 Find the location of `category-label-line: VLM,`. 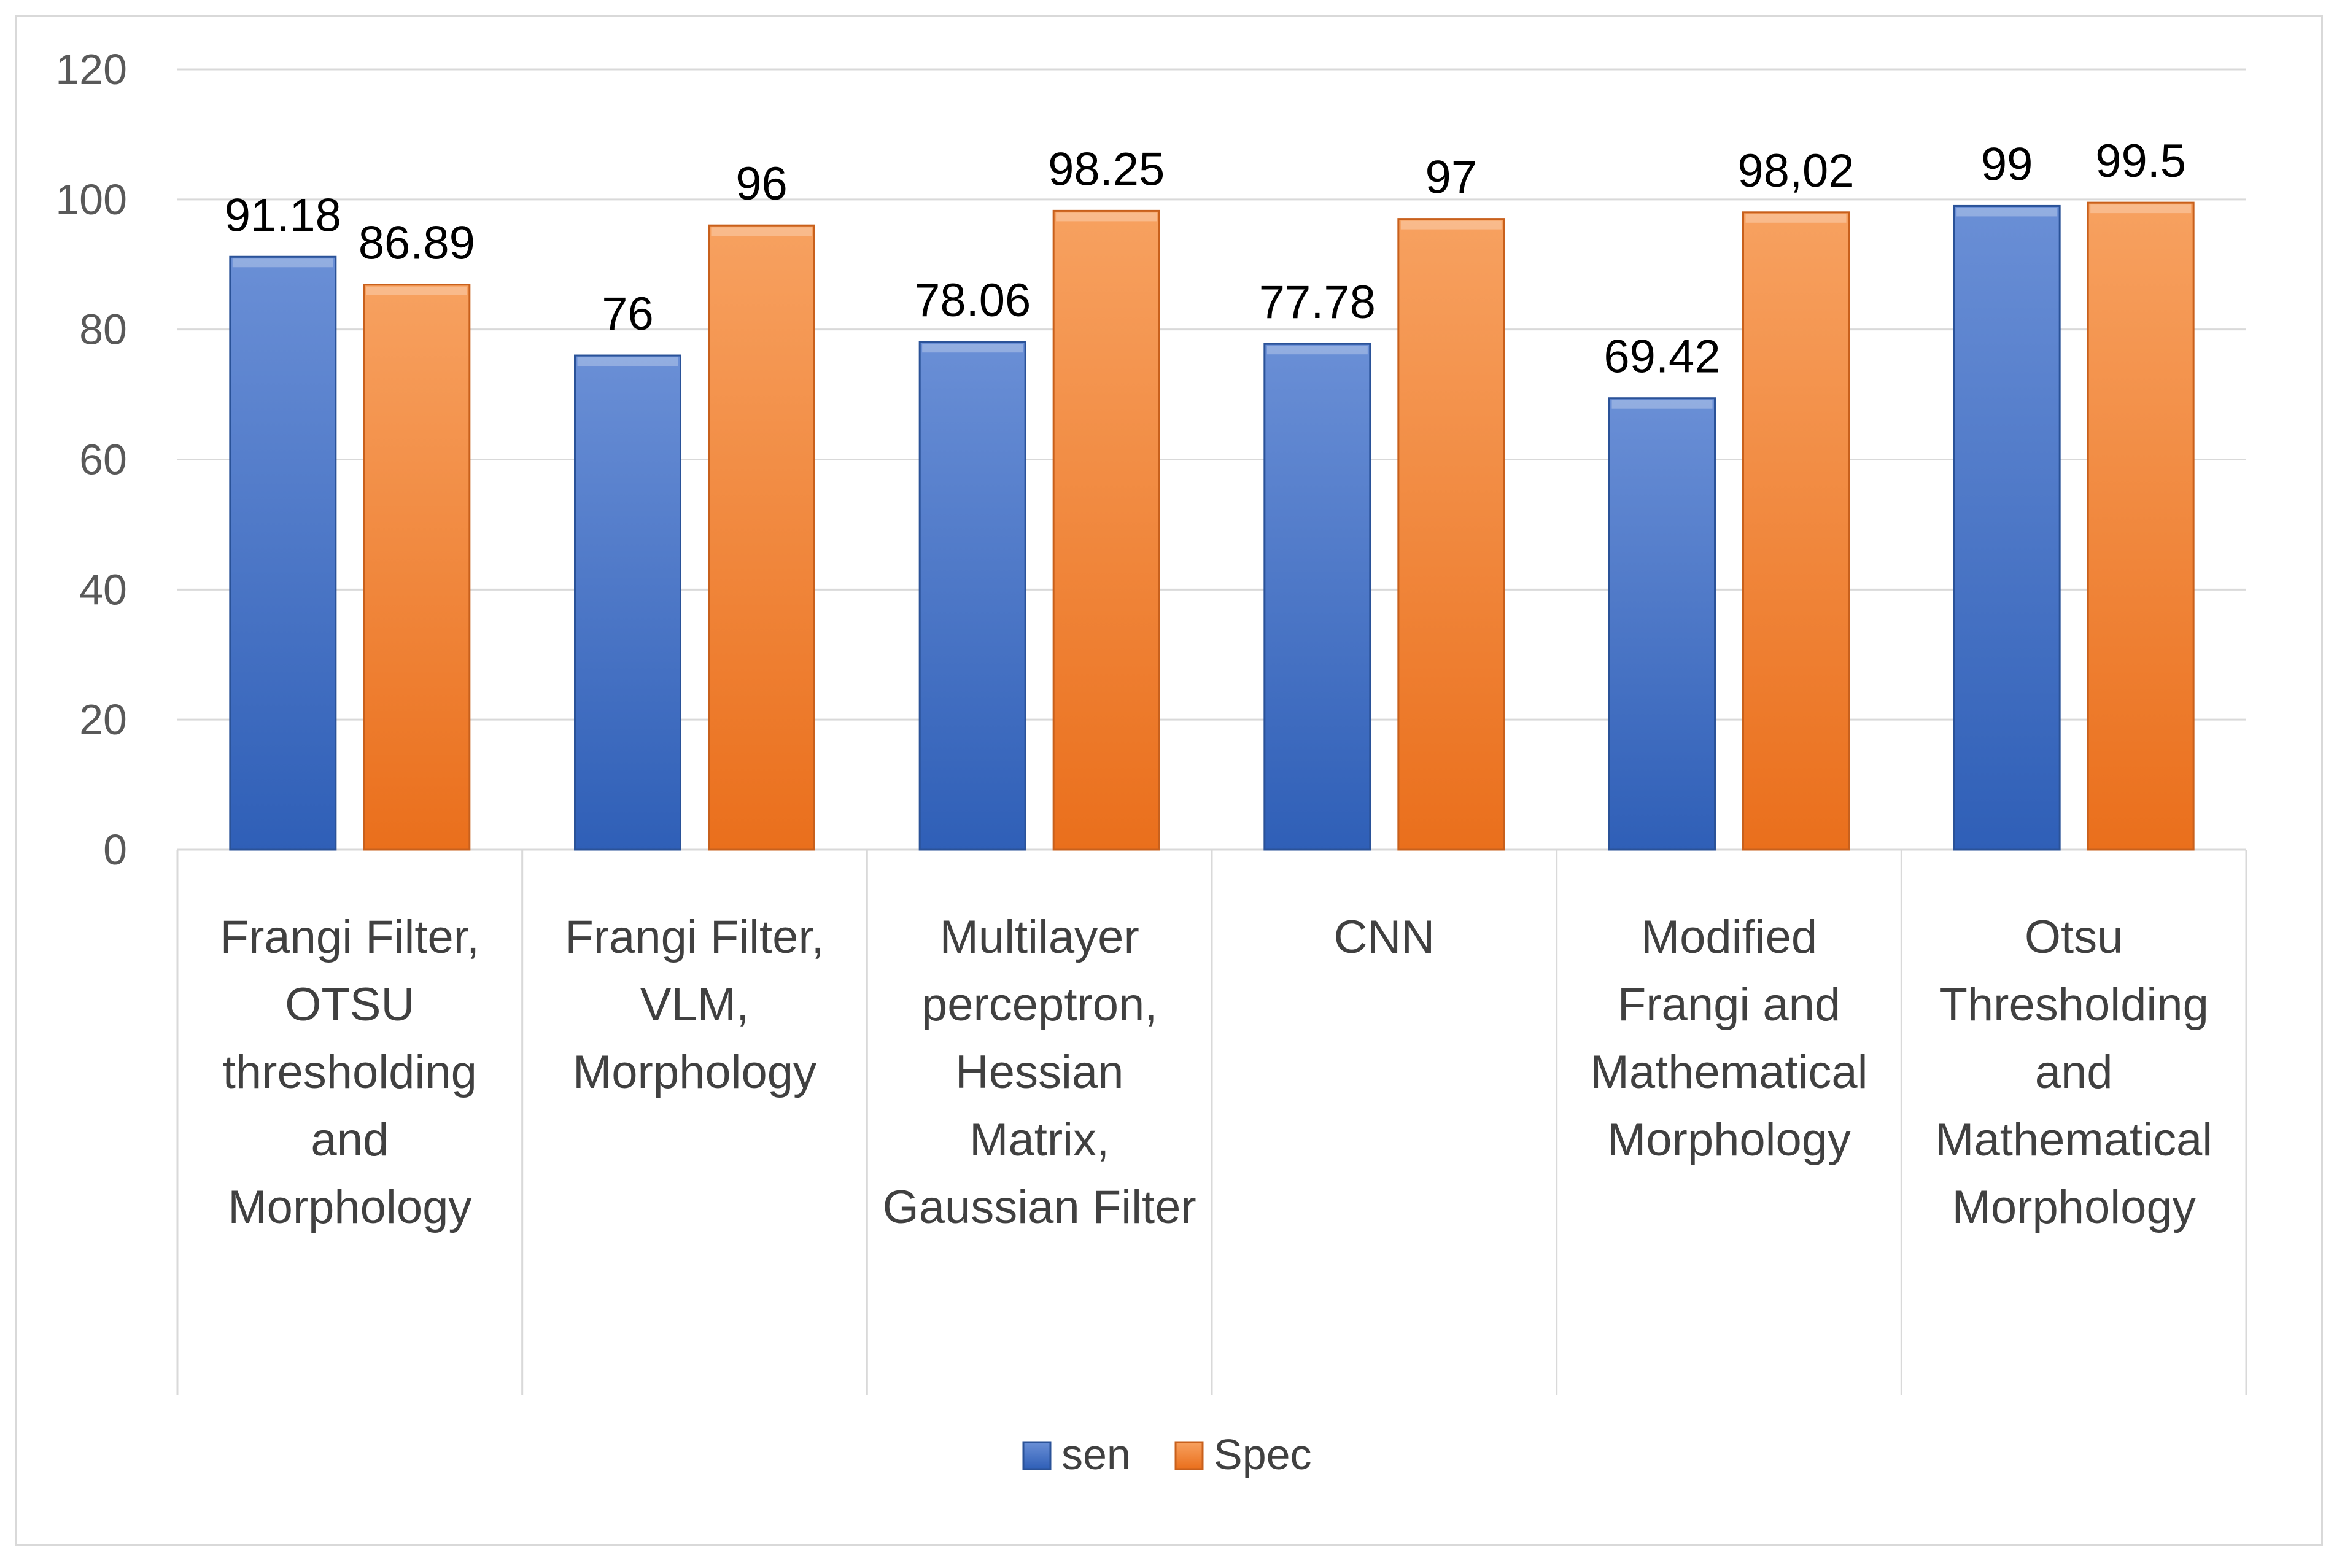

category-label-line: VLM, is located at coordinates (694, 1005).